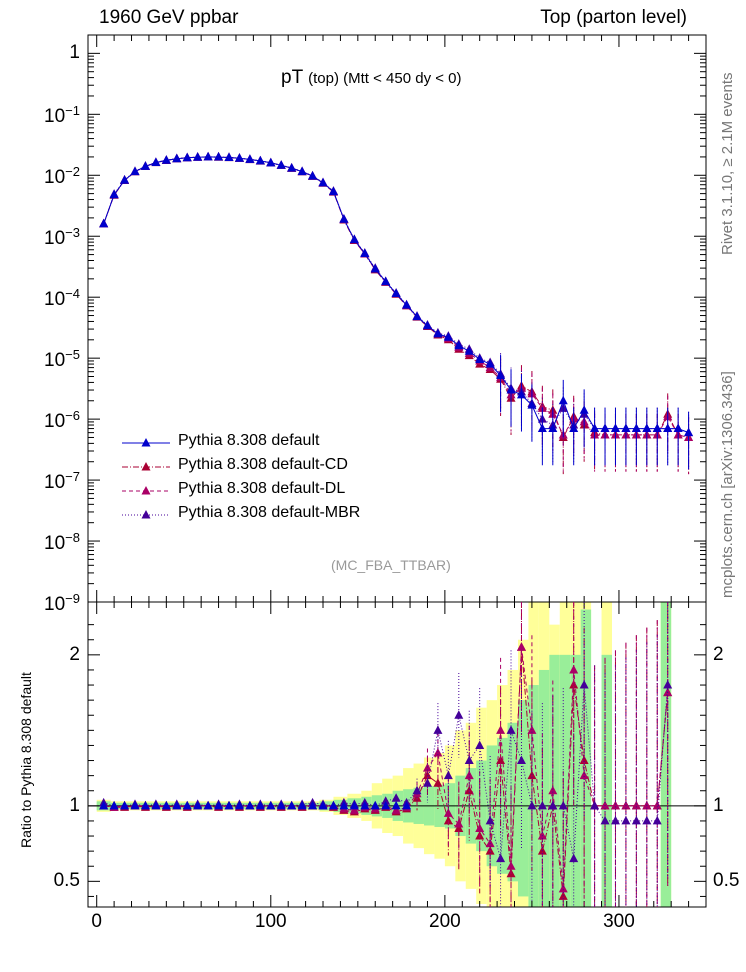 This screenshot has height=972, width=746. Describe the element at coordinates (146, 478) in the screenshot. I see `legend-marks` at that location.